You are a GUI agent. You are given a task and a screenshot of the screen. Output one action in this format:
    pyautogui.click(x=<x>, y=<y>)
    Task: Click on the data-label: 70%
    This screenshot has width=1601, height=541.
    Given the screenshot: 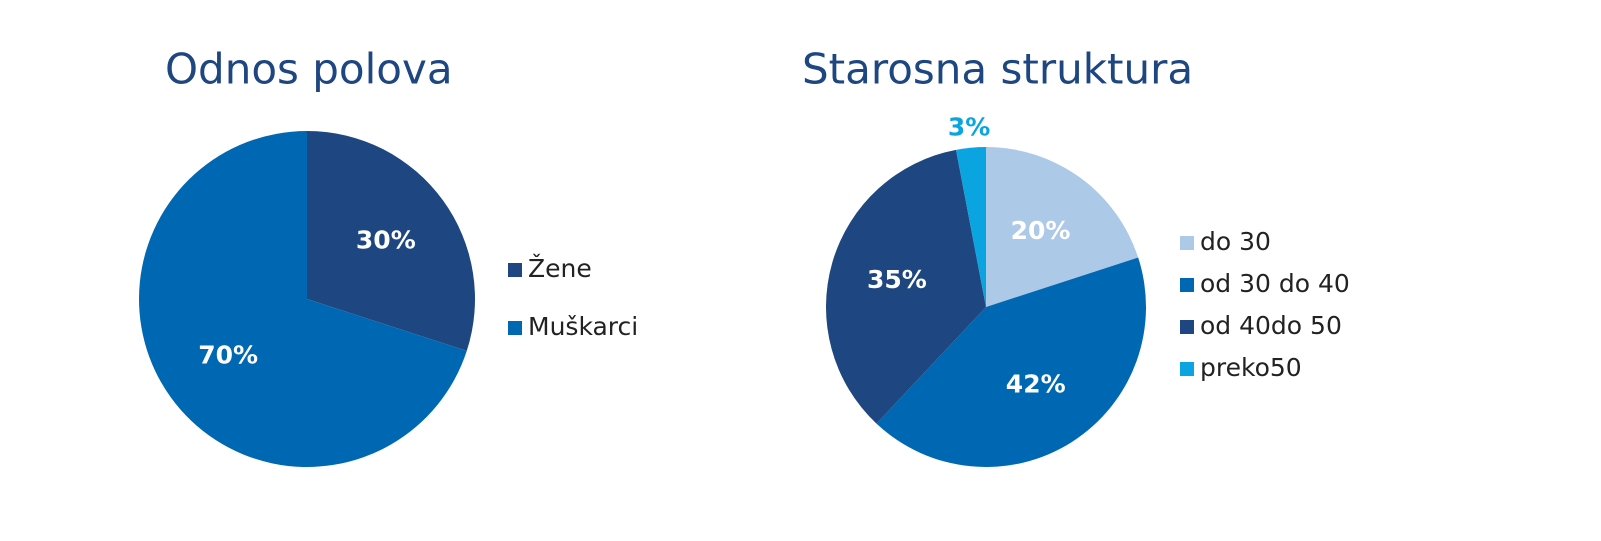 What is the action you would take?
    pyautogui.click(x=228, y=354)
    